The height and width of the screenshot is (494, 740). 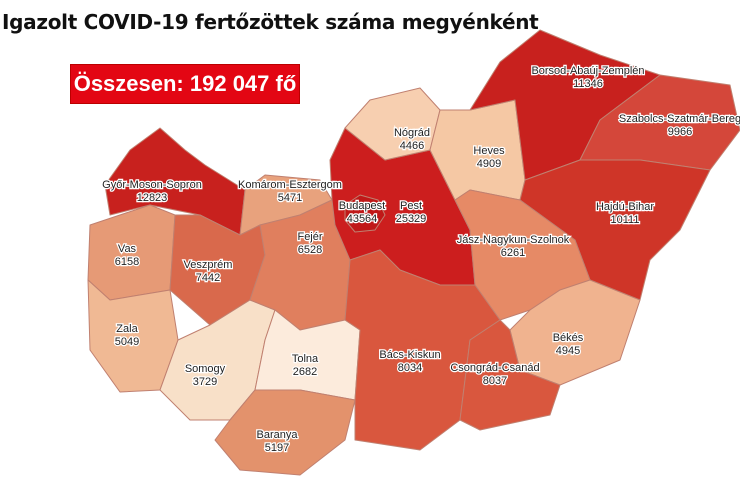 What do you see at coordinates (587, 71) in the screenshot?
I see `county-name-label: Borsod-Abaúj-Zemplén` at bounding box center [587, 71].